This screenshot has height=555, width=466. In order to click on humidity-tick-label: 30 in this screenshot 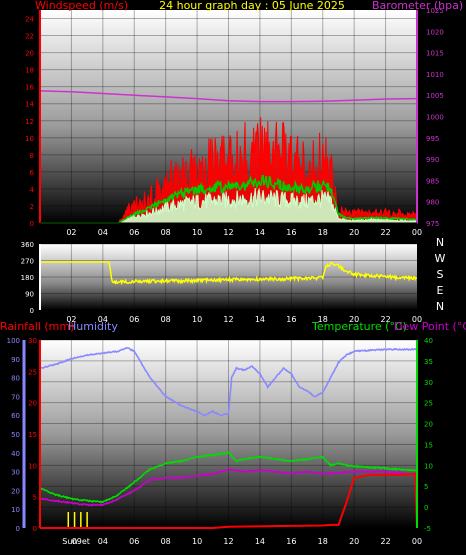, I will do `click(15, 473)`.